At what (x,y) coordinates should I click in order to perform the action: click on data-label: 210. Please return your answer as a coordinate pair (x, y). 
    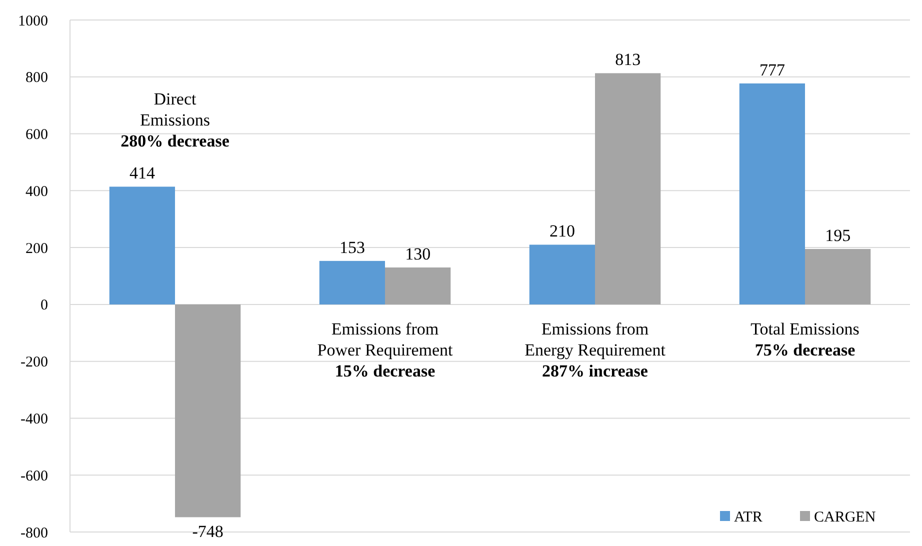
    Looking at the image, I should click on (562, 231).